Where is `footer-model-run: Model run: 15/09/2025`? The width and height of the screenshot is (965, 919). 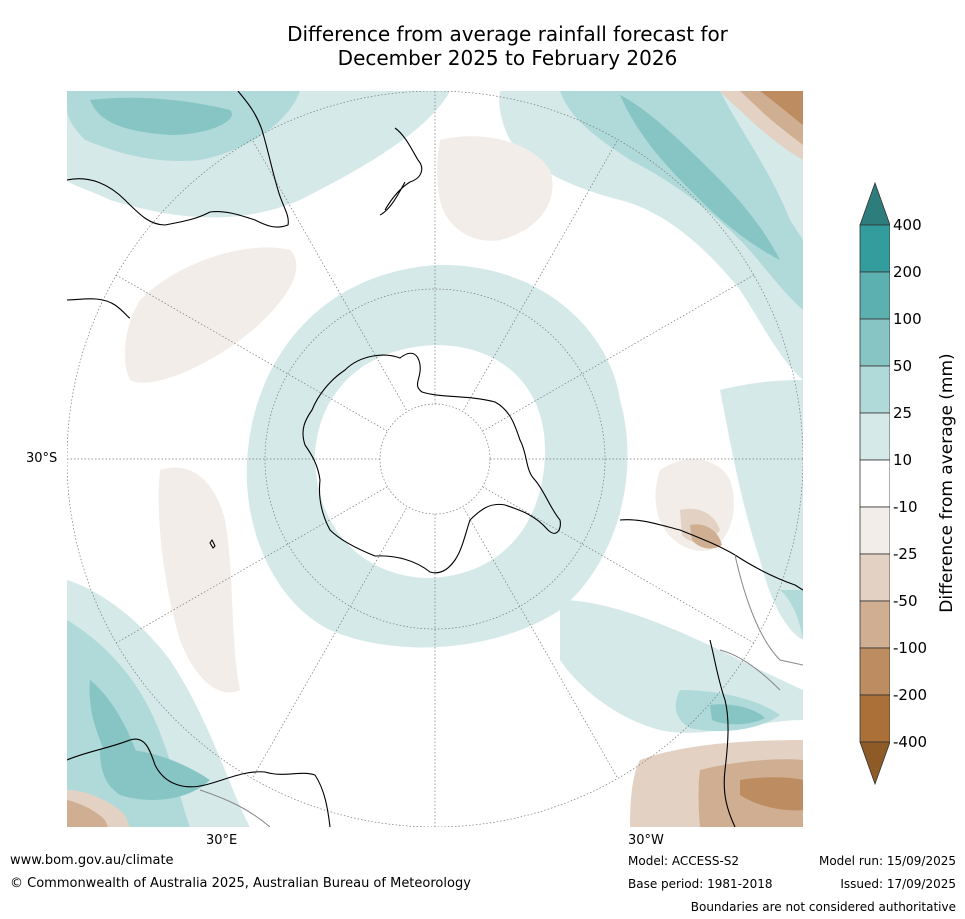
footer-model-run: Model run: 15/09/2025 is located at coordinates (887, 861).